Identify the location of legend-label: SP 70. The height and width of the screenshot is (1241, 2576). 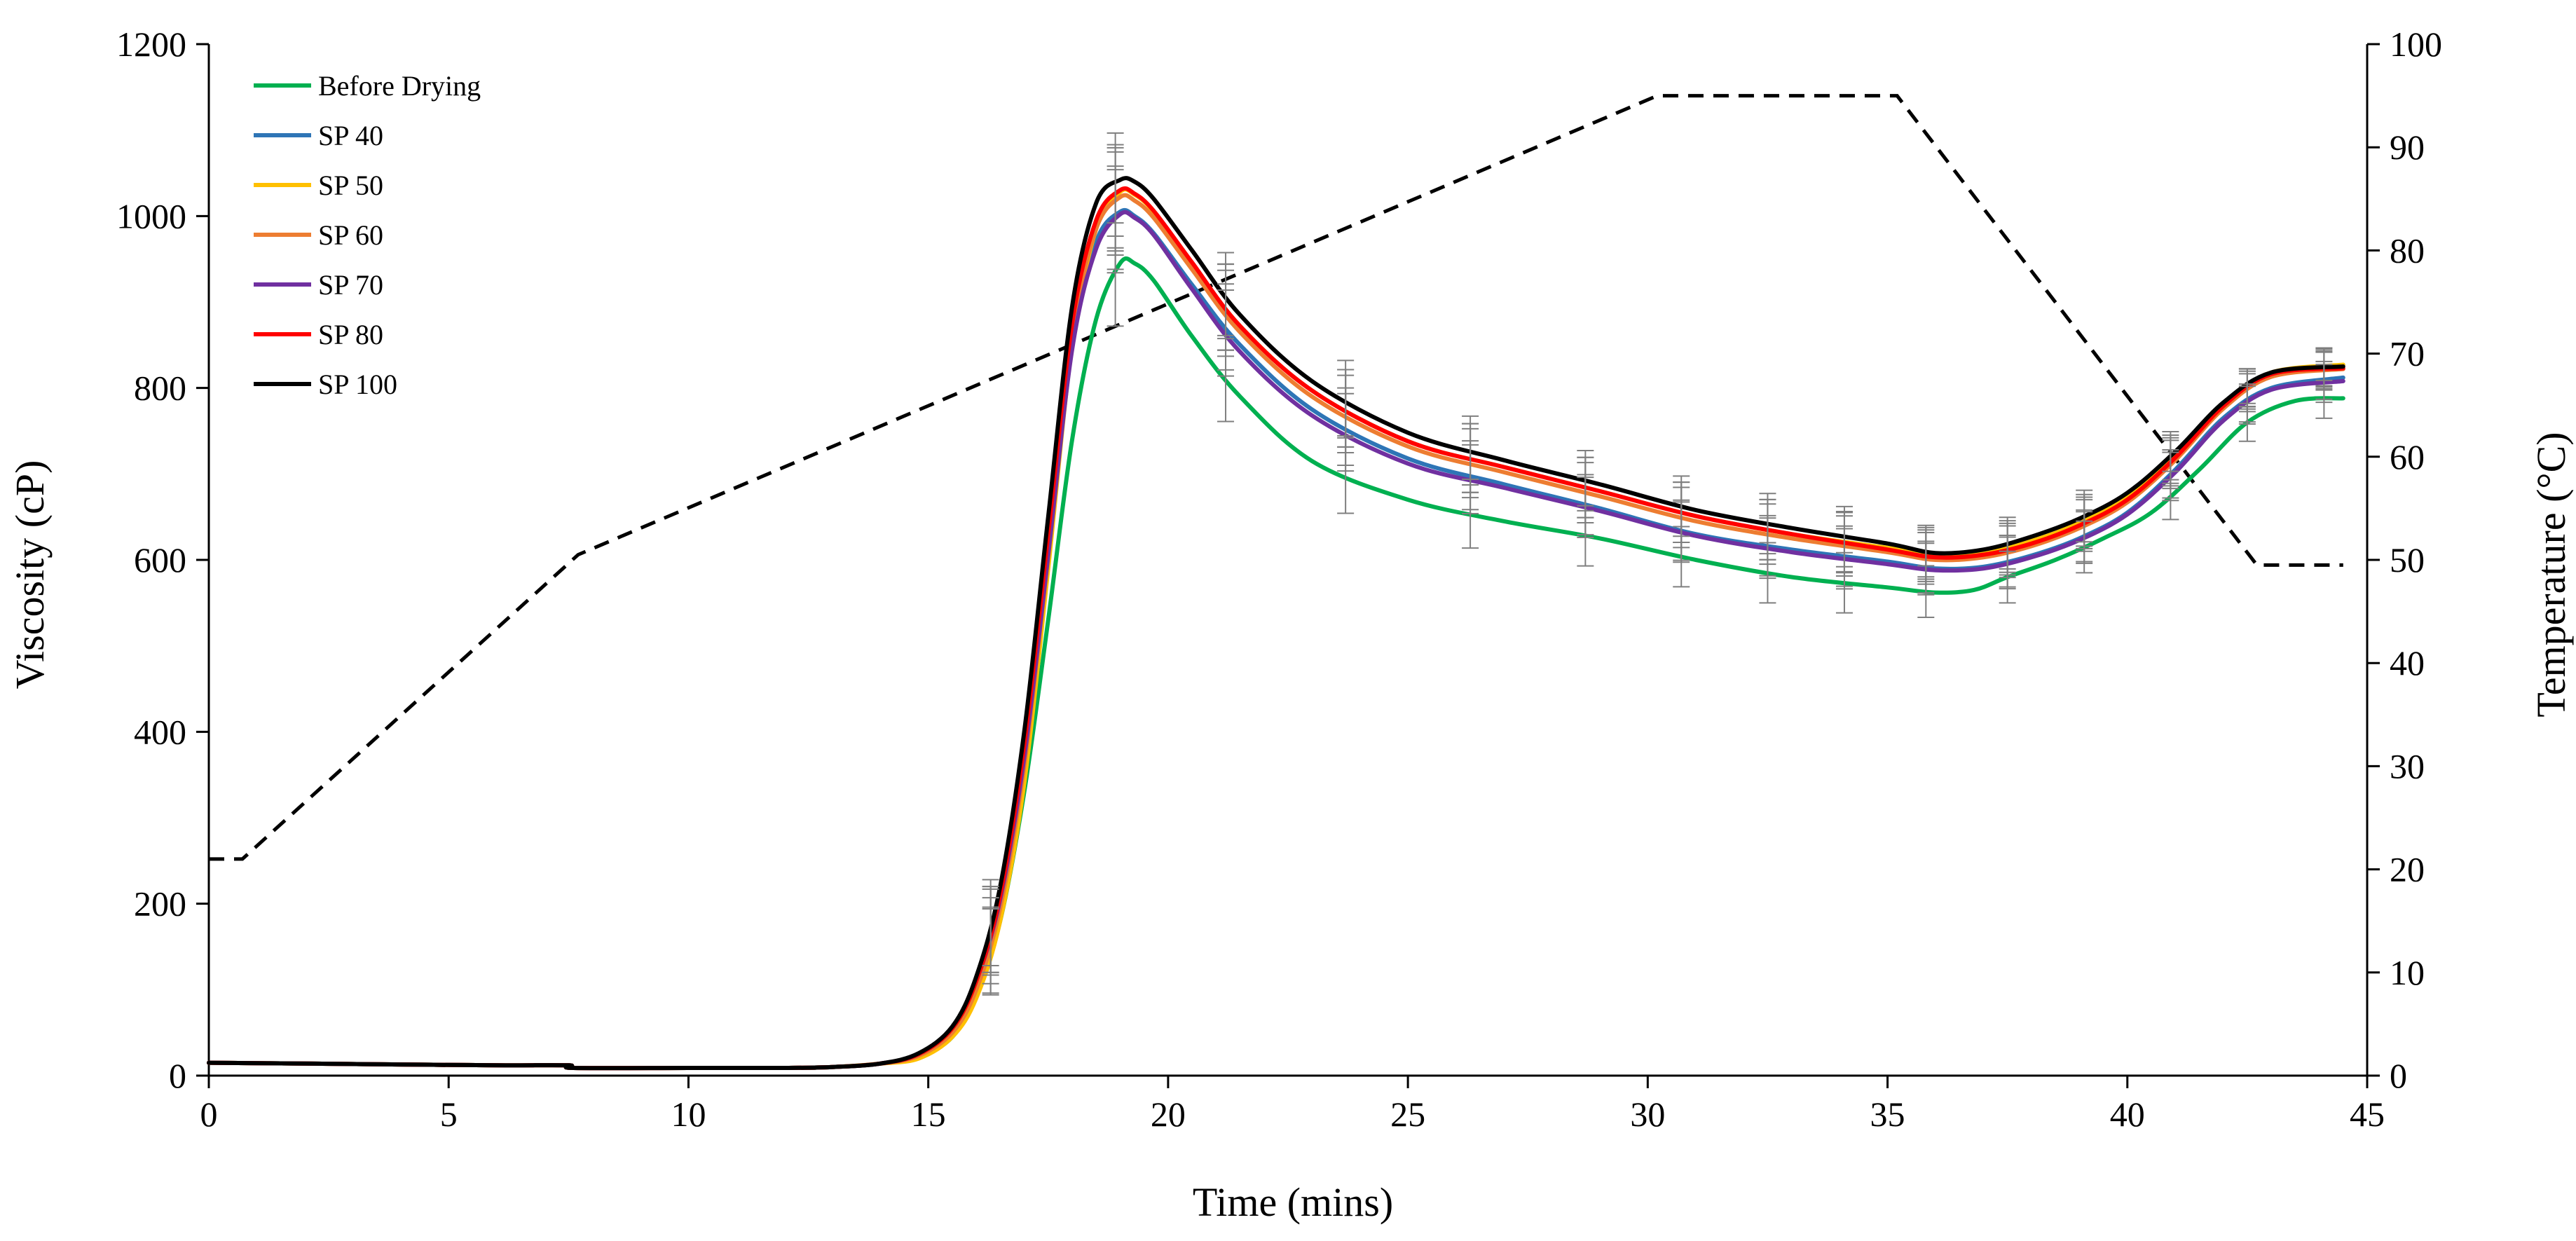
(351, 285).